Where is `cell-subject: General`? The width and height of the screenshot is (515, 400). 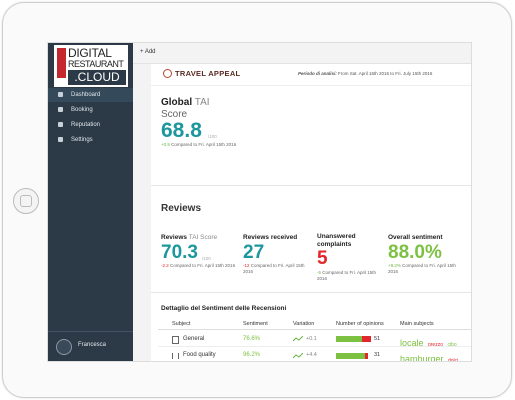
cell-subject: General is located at coordinates (194, 339).